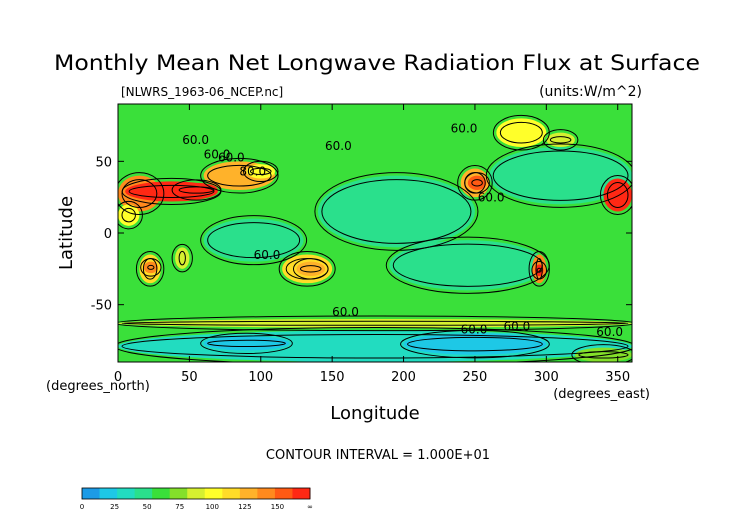 The height and width of the screenshot is (532, 752). I want to click on x-axis-label: Longitude, so click(375, 413).